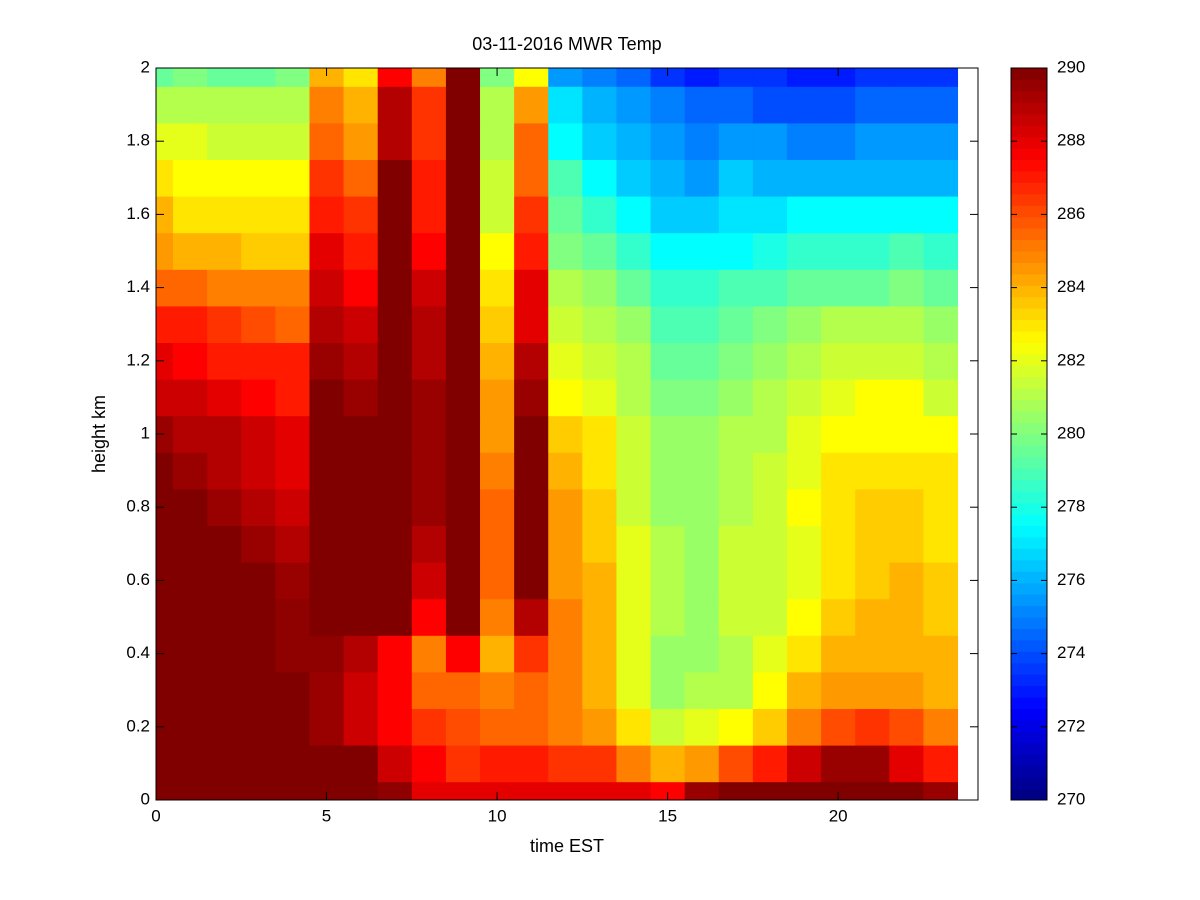 The width and height of the screenshot is (1200, 900). Describe the element at coordinates (138, 359) in the screenshot. I see `y-tick-label: 1.2` at that location.